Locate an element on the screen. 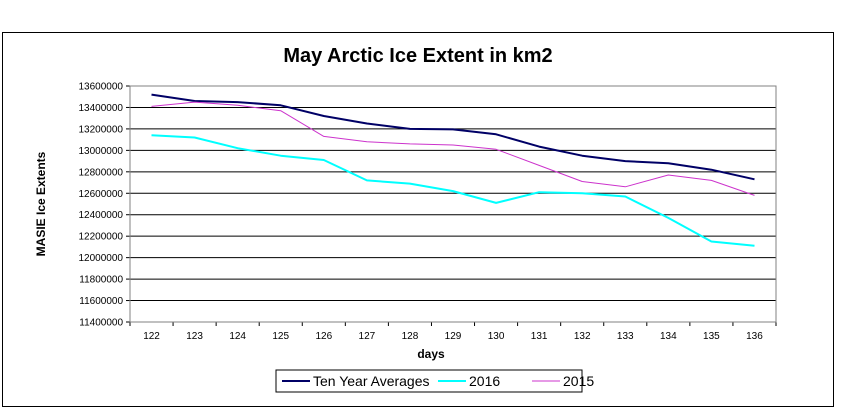 Image resolution: width=850 pixels, height=420 pixels. y-tick-label: 11600000 is located at coordinates (101, 301).